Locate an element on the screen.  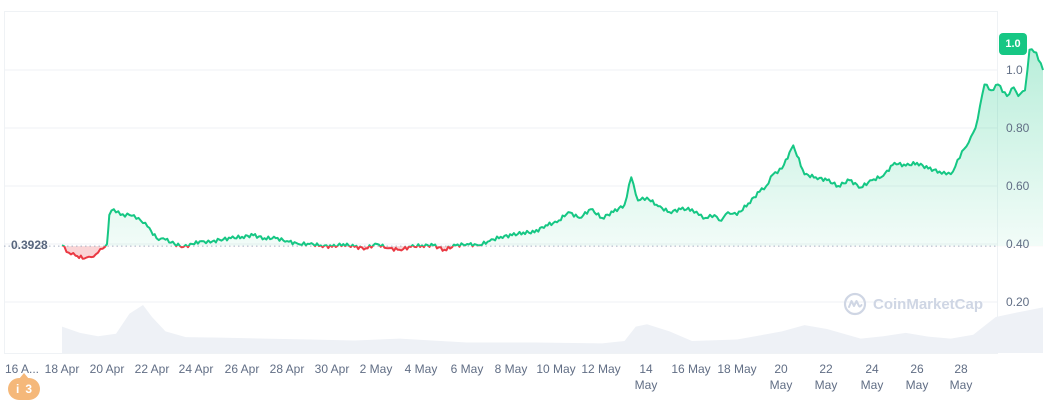
x-tick-label: 18 Apr is located at coordinates (62, 369).